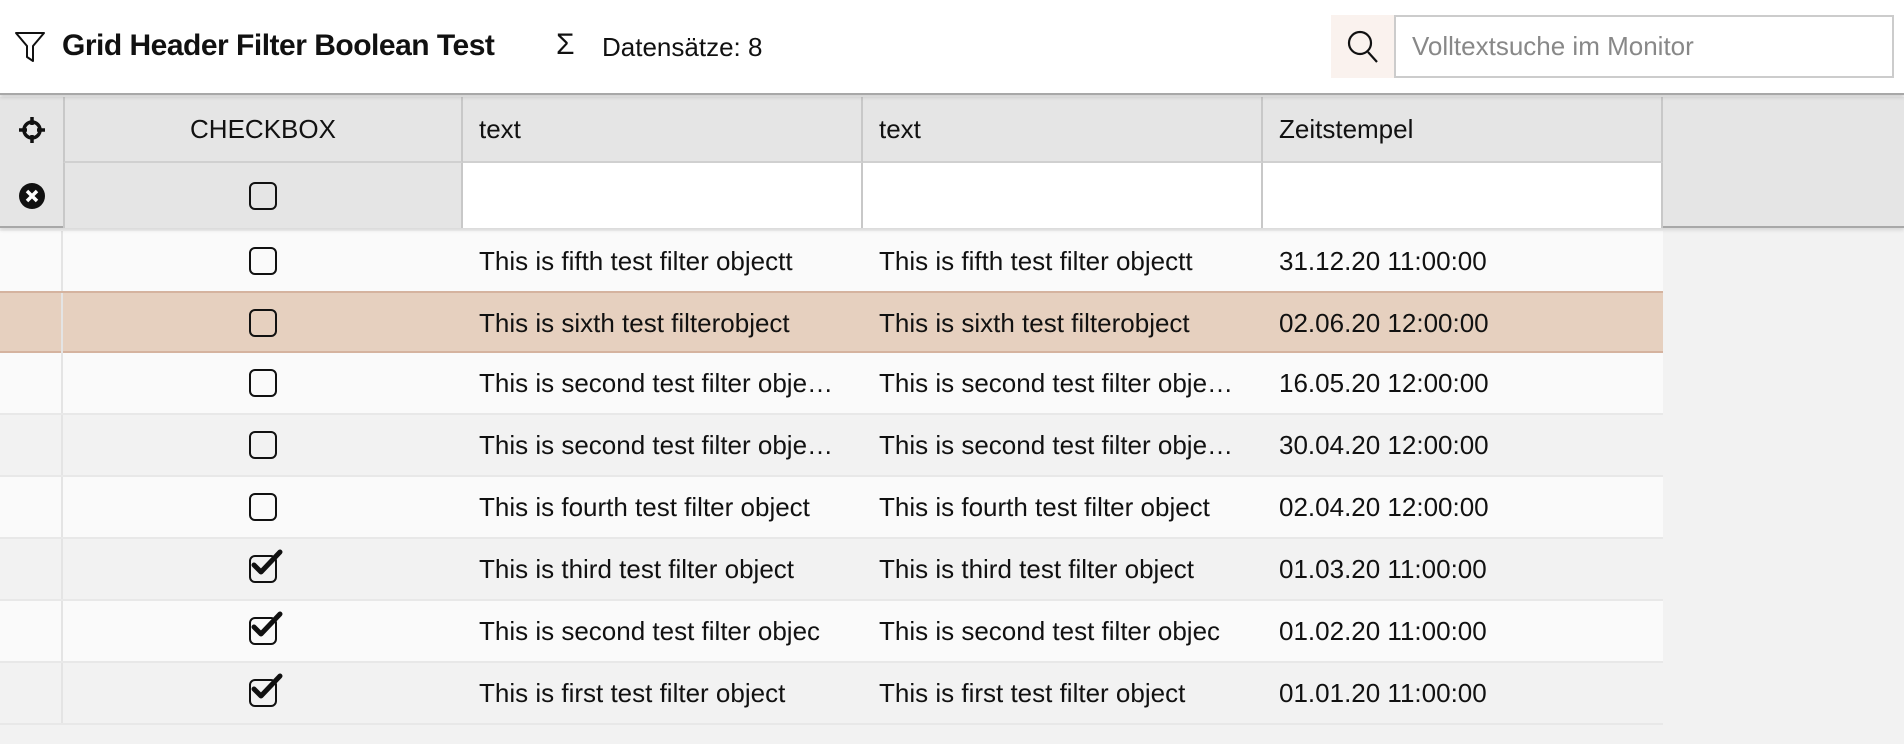 This screenshot has width=1904, height=744. Describe the element at coordinates (634, 323) in the screenshot. I see `text-cell: This is sixth test filterobject` at that location.